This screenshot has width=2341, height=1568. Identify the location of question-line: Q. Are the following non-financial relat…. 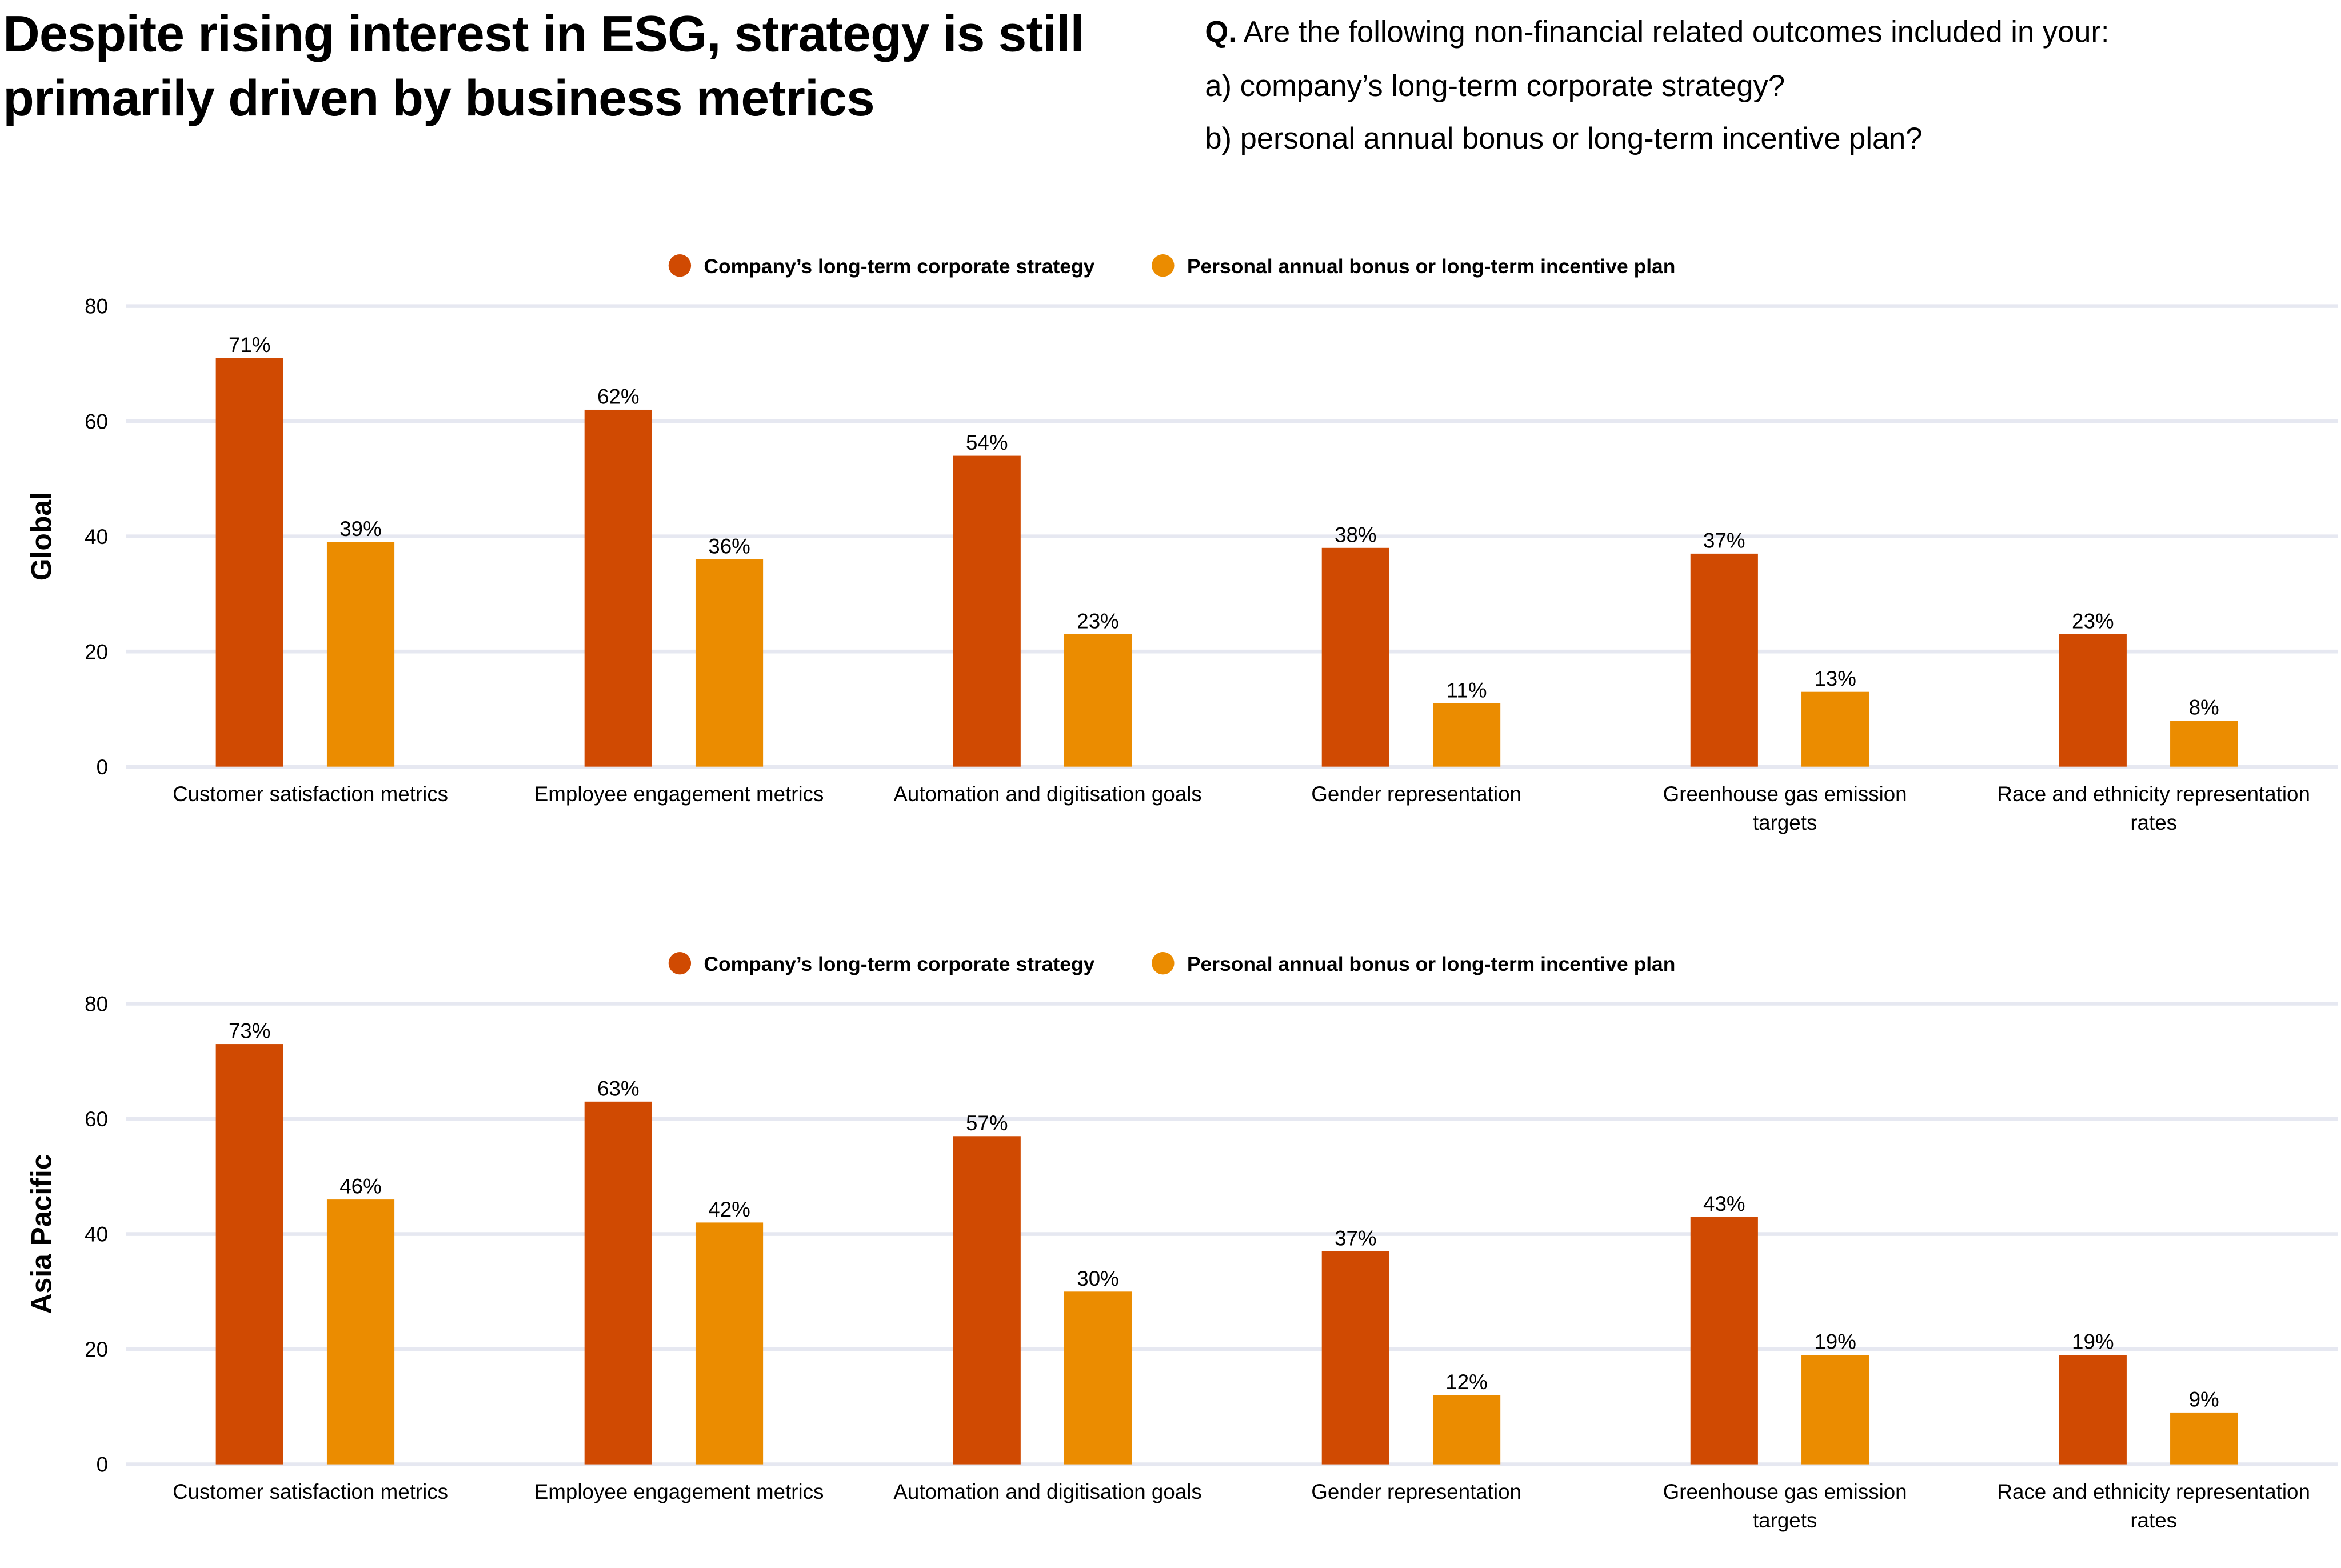
(1657, 34).